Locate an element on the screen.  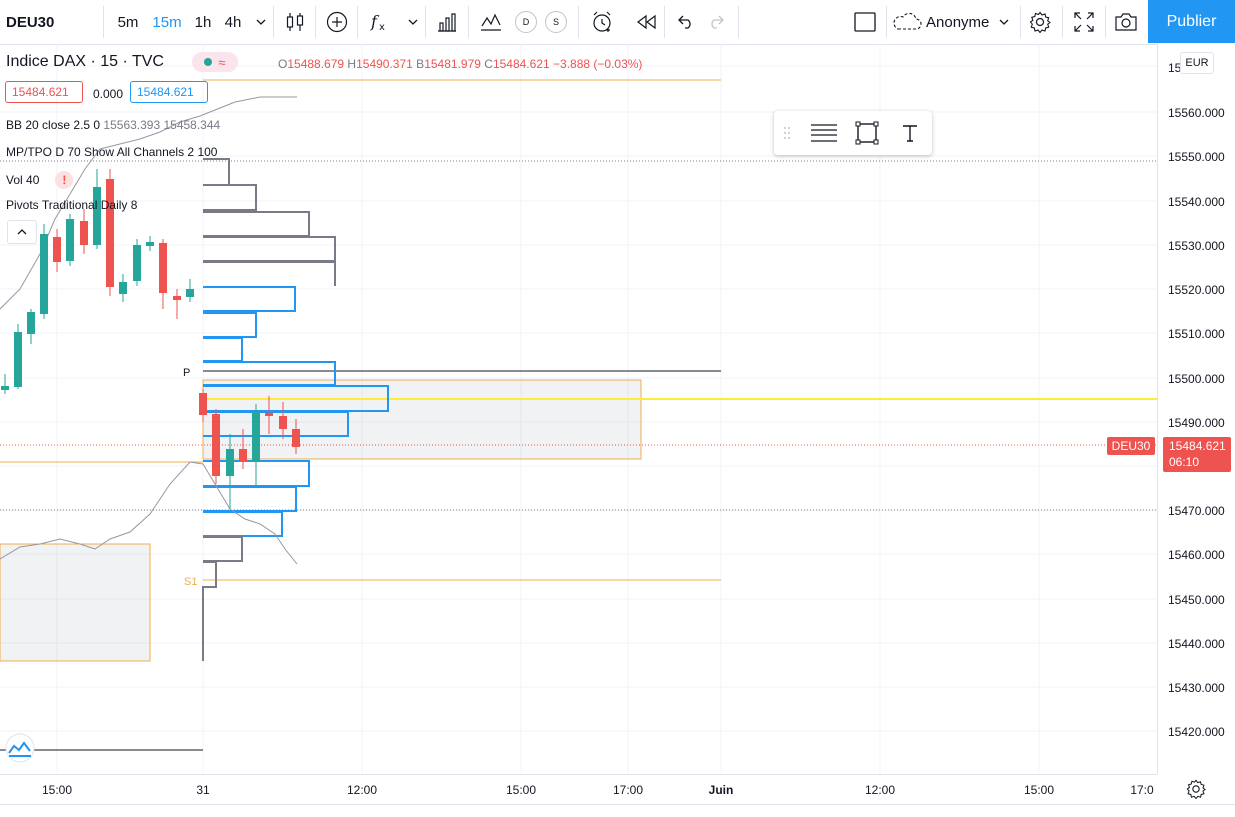
layout-square-icon is located at coordinates (865, 22).